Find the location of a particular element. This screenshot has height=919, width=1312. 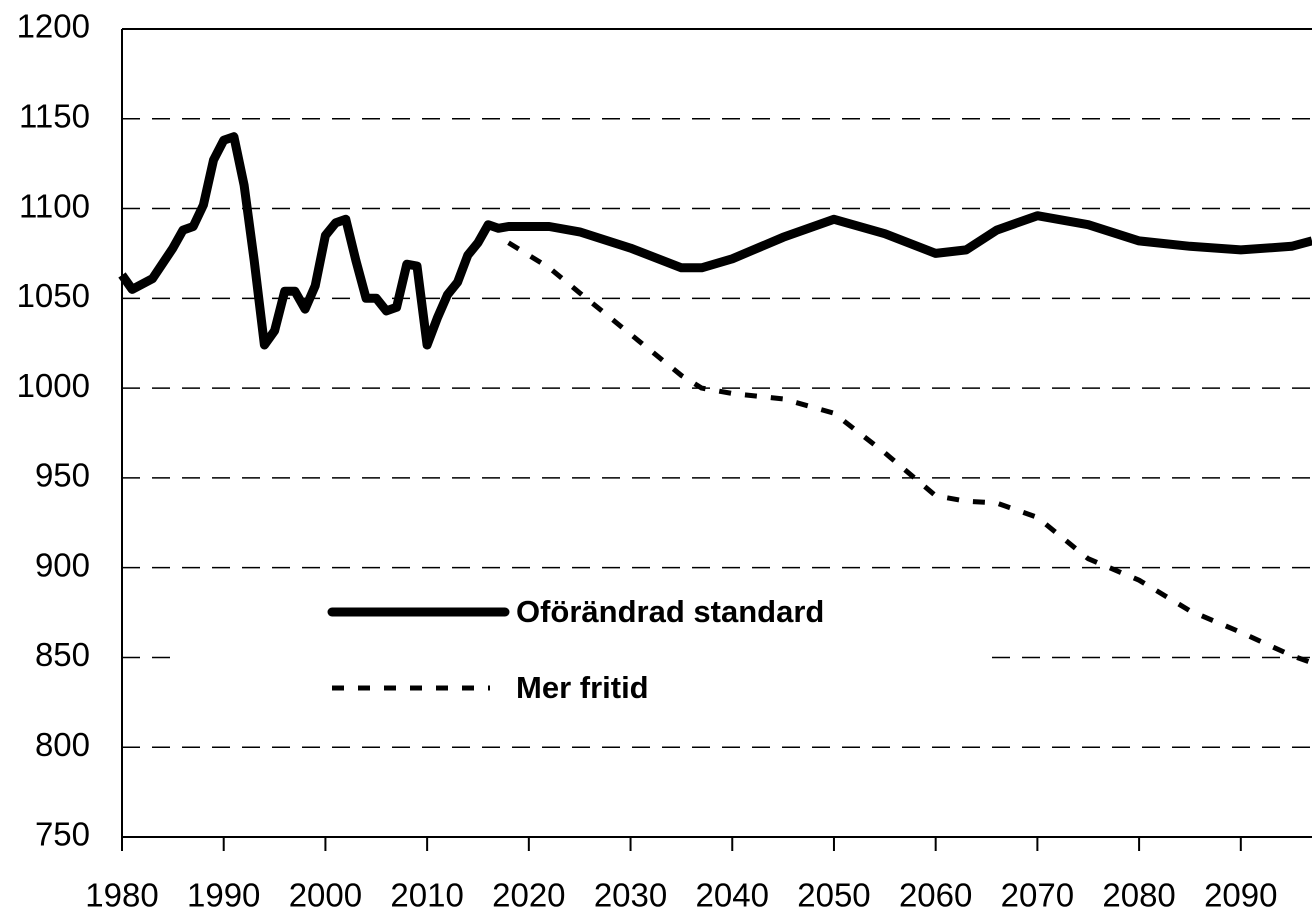

legend-label: Oförändrad standard is located at coordinates (670, 611).